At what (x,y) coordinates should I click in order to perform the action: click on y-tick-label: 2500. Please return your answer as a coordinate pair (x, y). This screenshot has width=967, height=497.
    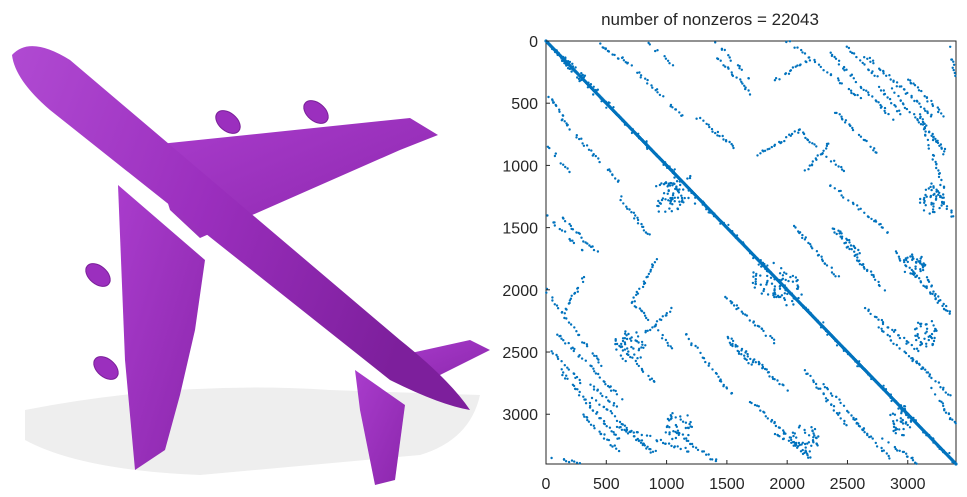
    Looking at the image, I should click on (520, 353).